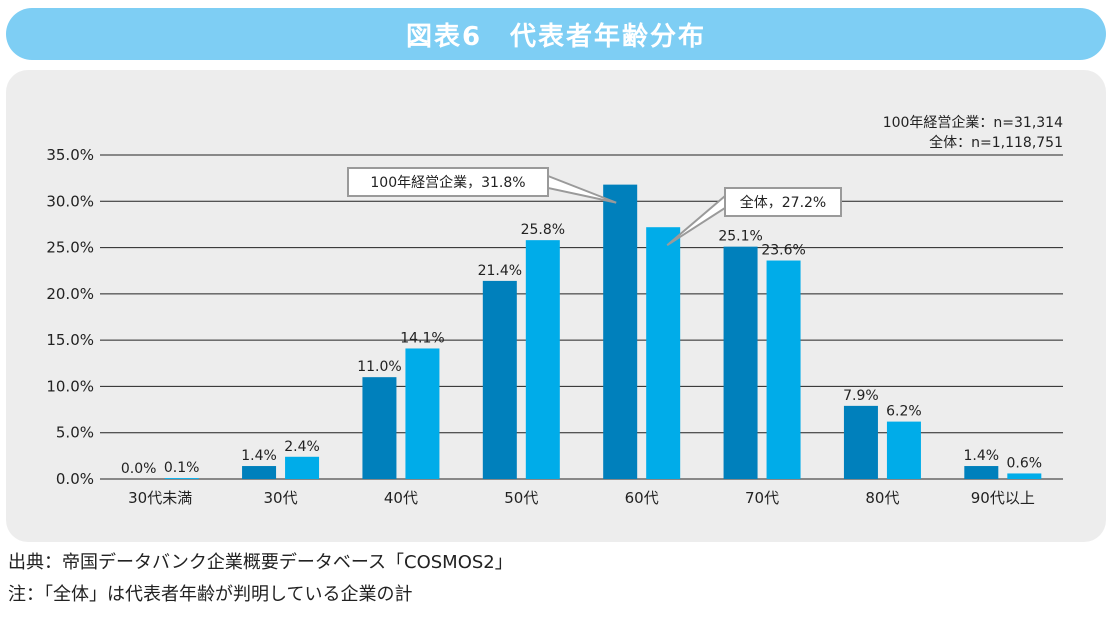 The image size is (1120, 619). Describe the element at coordinates (70, 155) in the screenshot. I see `y-tick-label: 35.0%` at that location.